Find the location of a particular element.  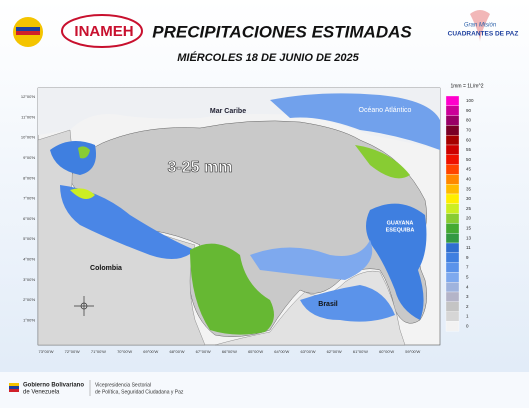

place-label: GUAYANA is located at coordinates (400, 223).